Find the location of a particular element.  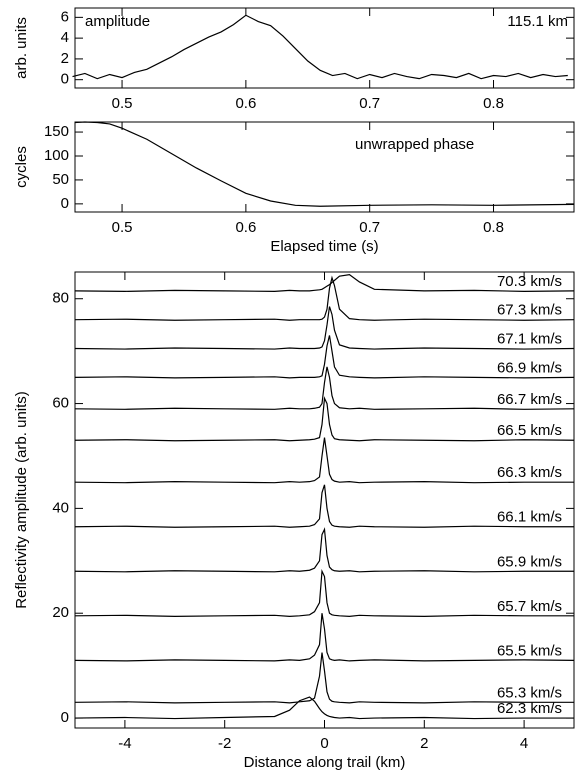

annotation: 115.1 km is located at coordinates (537, 21).